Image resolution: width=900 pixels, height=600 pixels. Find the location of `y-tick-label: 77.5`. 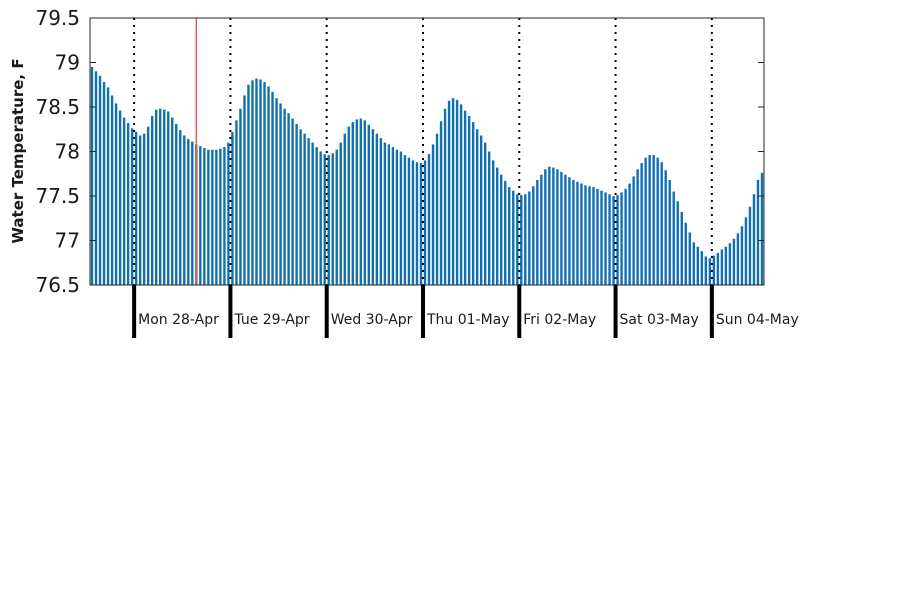

y-tick-label: 77.5 is located at coordinates (57, 196).